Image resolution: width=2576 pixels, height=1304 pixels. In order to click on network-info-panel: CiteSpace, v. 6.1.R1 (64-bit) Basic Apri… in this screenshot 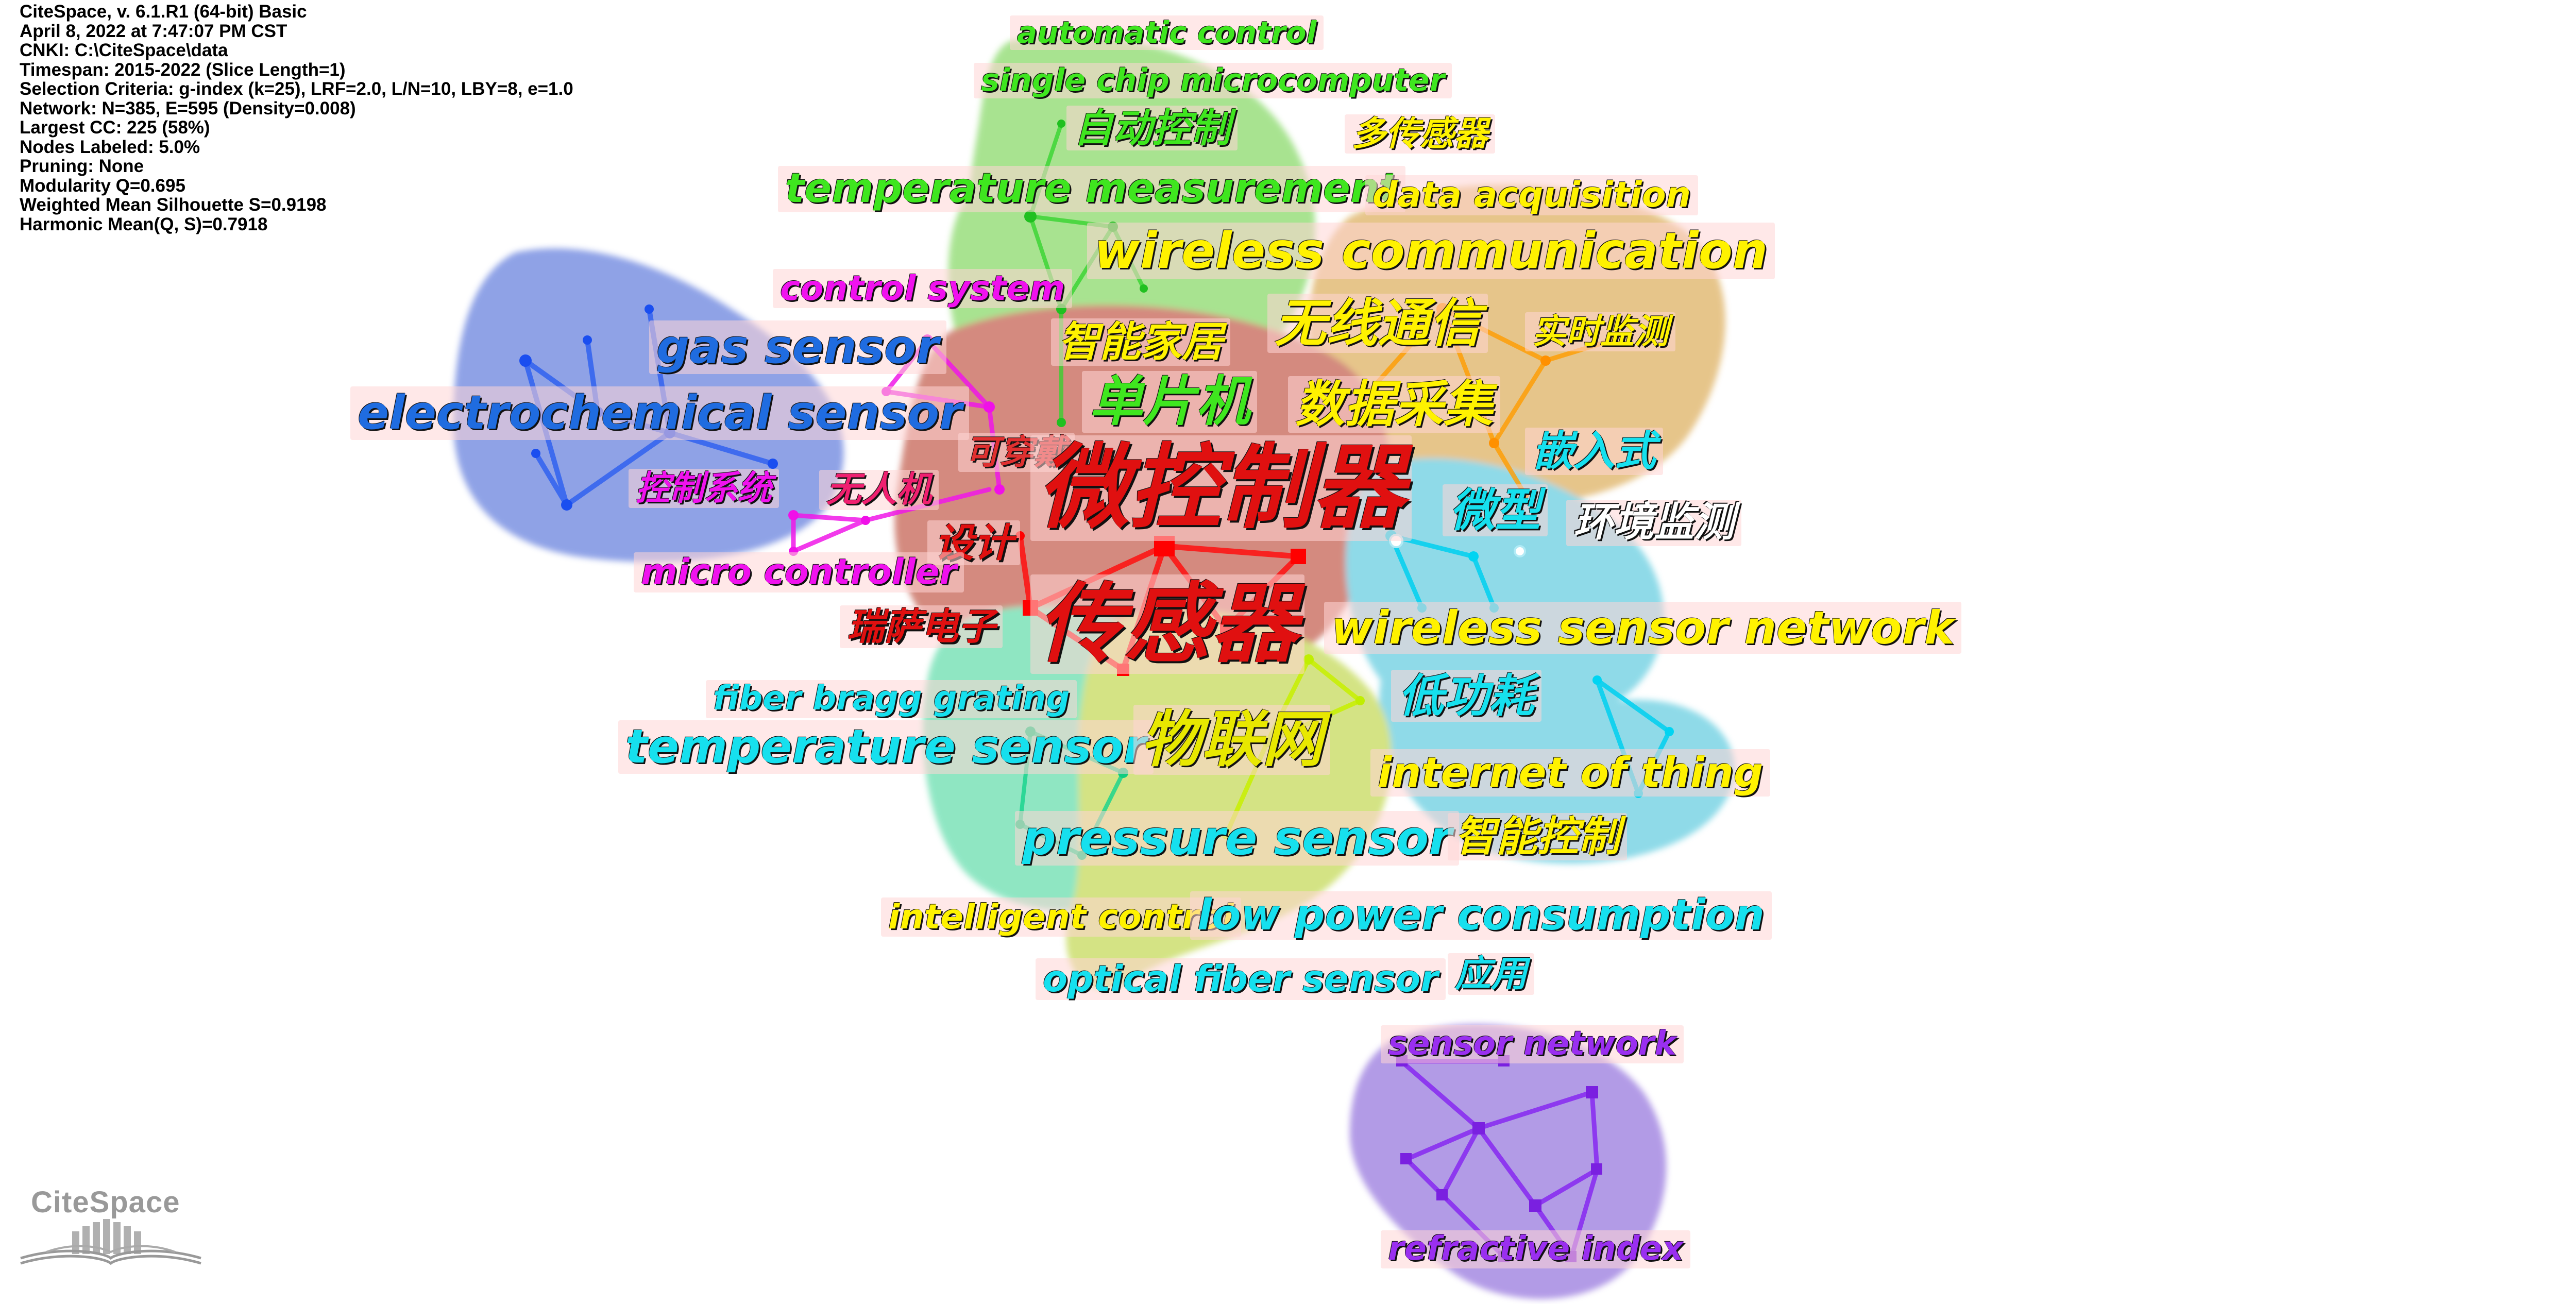, I will do `click(296, 118)`.